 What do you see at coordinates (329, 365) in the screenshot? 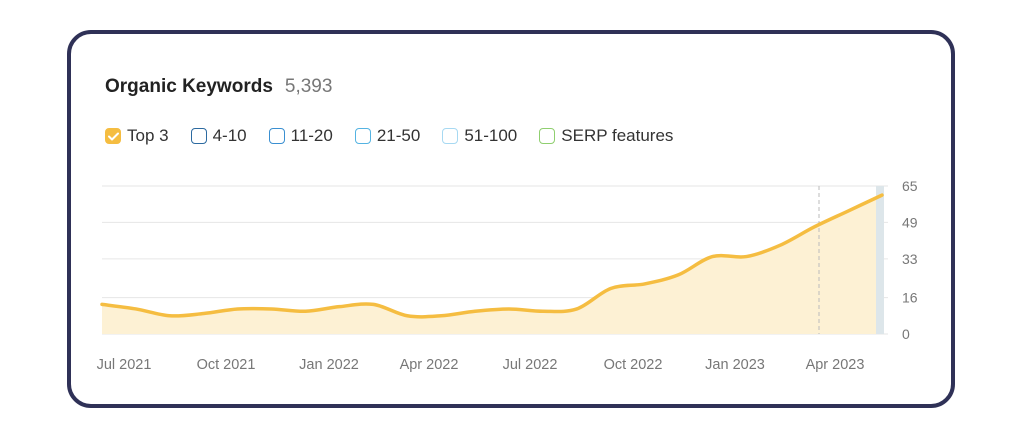
I see `x-tick-label: Jan 2022` at bounding box center [329, 365].